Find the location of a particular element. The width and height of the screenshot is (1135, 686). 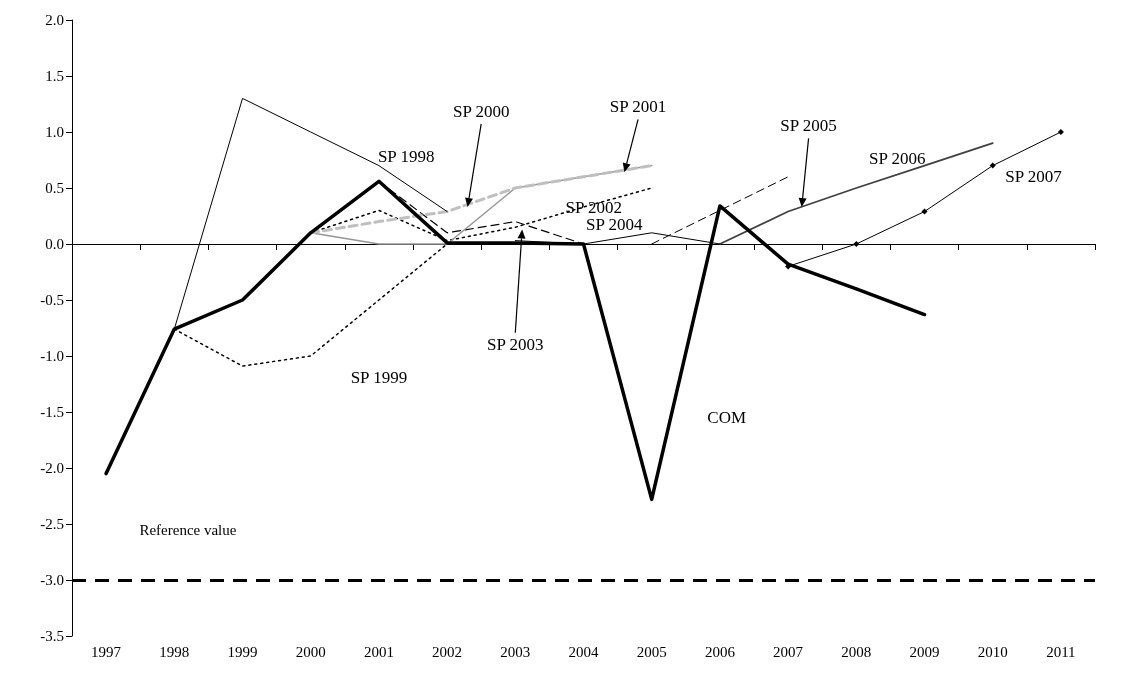

x-tick-label: 2001 is located at coordinates (378, 651).